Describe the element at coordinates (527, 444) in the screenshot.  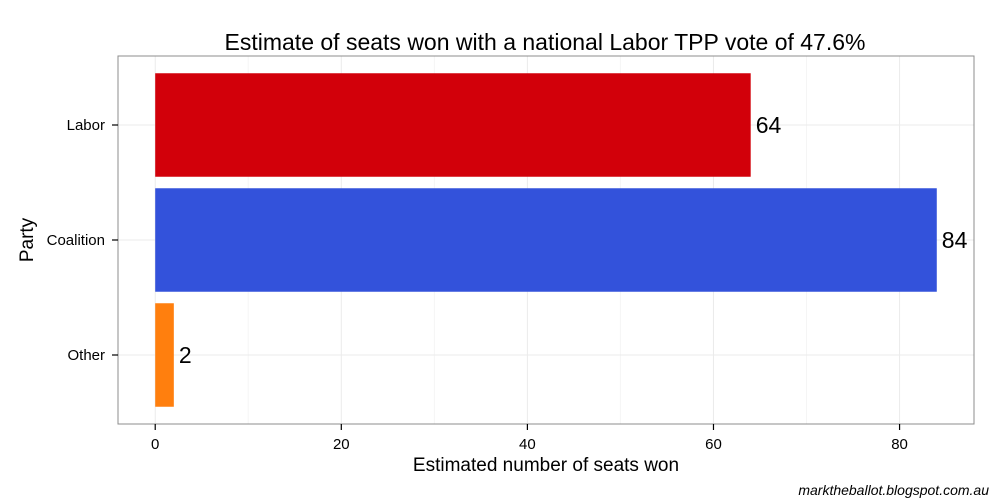
I see `x-tick-label: 40` at that location.